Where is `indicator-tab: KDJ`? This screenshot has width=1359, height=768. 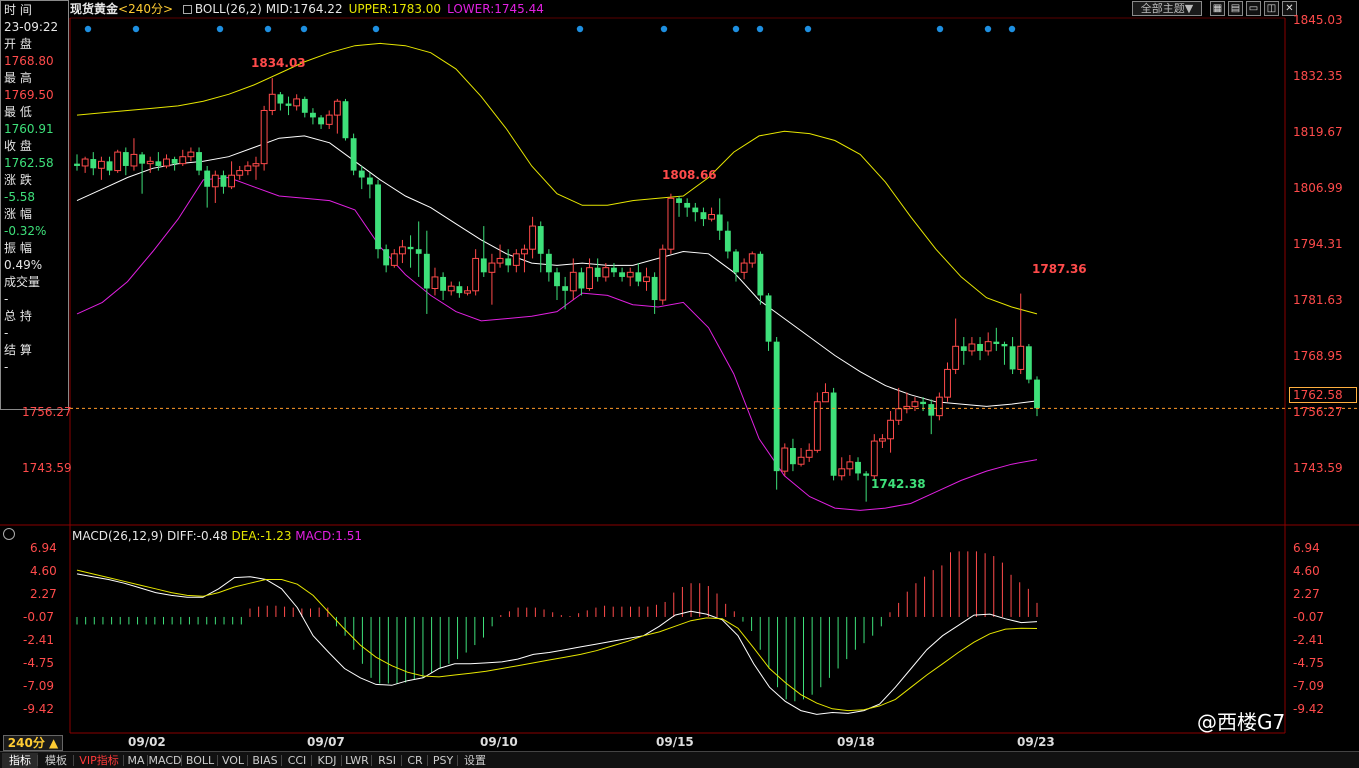
indicator-tab: KDJ is located at coordinates (327, 760).